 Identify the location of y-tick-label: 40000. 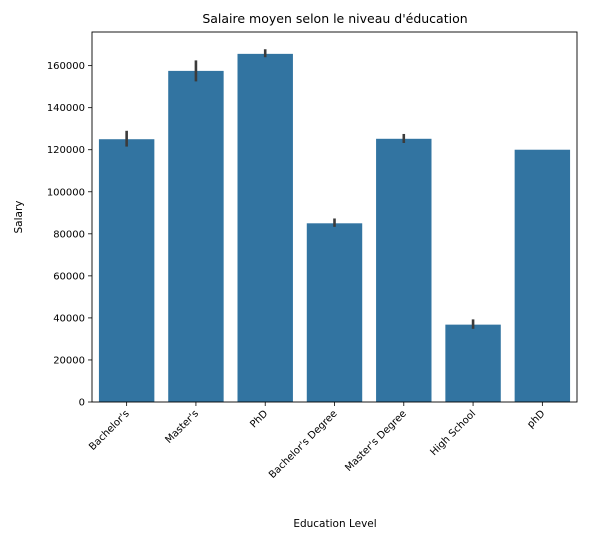
(69, 318).